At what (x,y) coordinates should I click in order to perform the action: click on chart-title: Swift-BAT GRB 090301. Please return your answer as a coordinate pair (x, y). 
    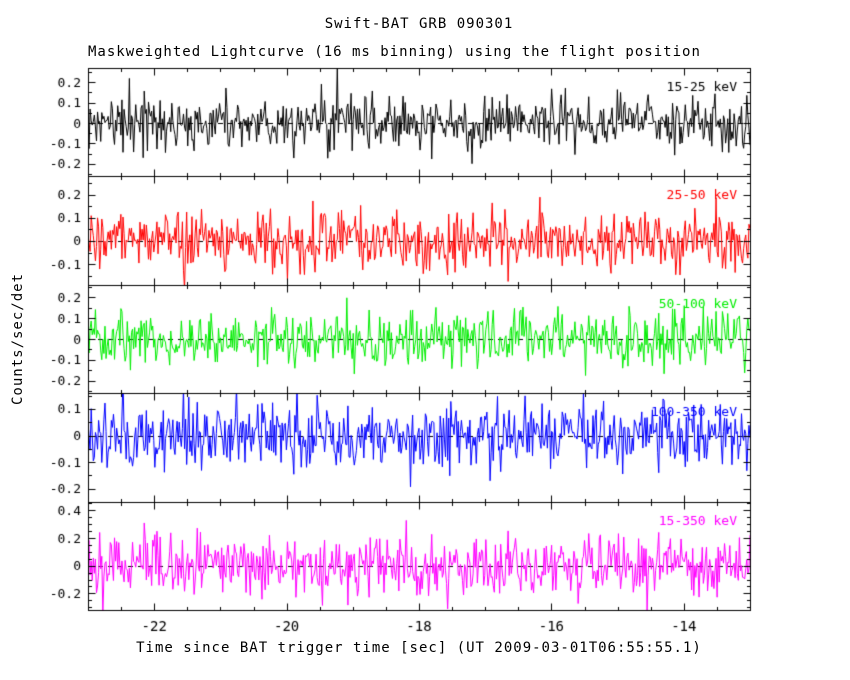
    Looking at the image, I should click on (419, 24).